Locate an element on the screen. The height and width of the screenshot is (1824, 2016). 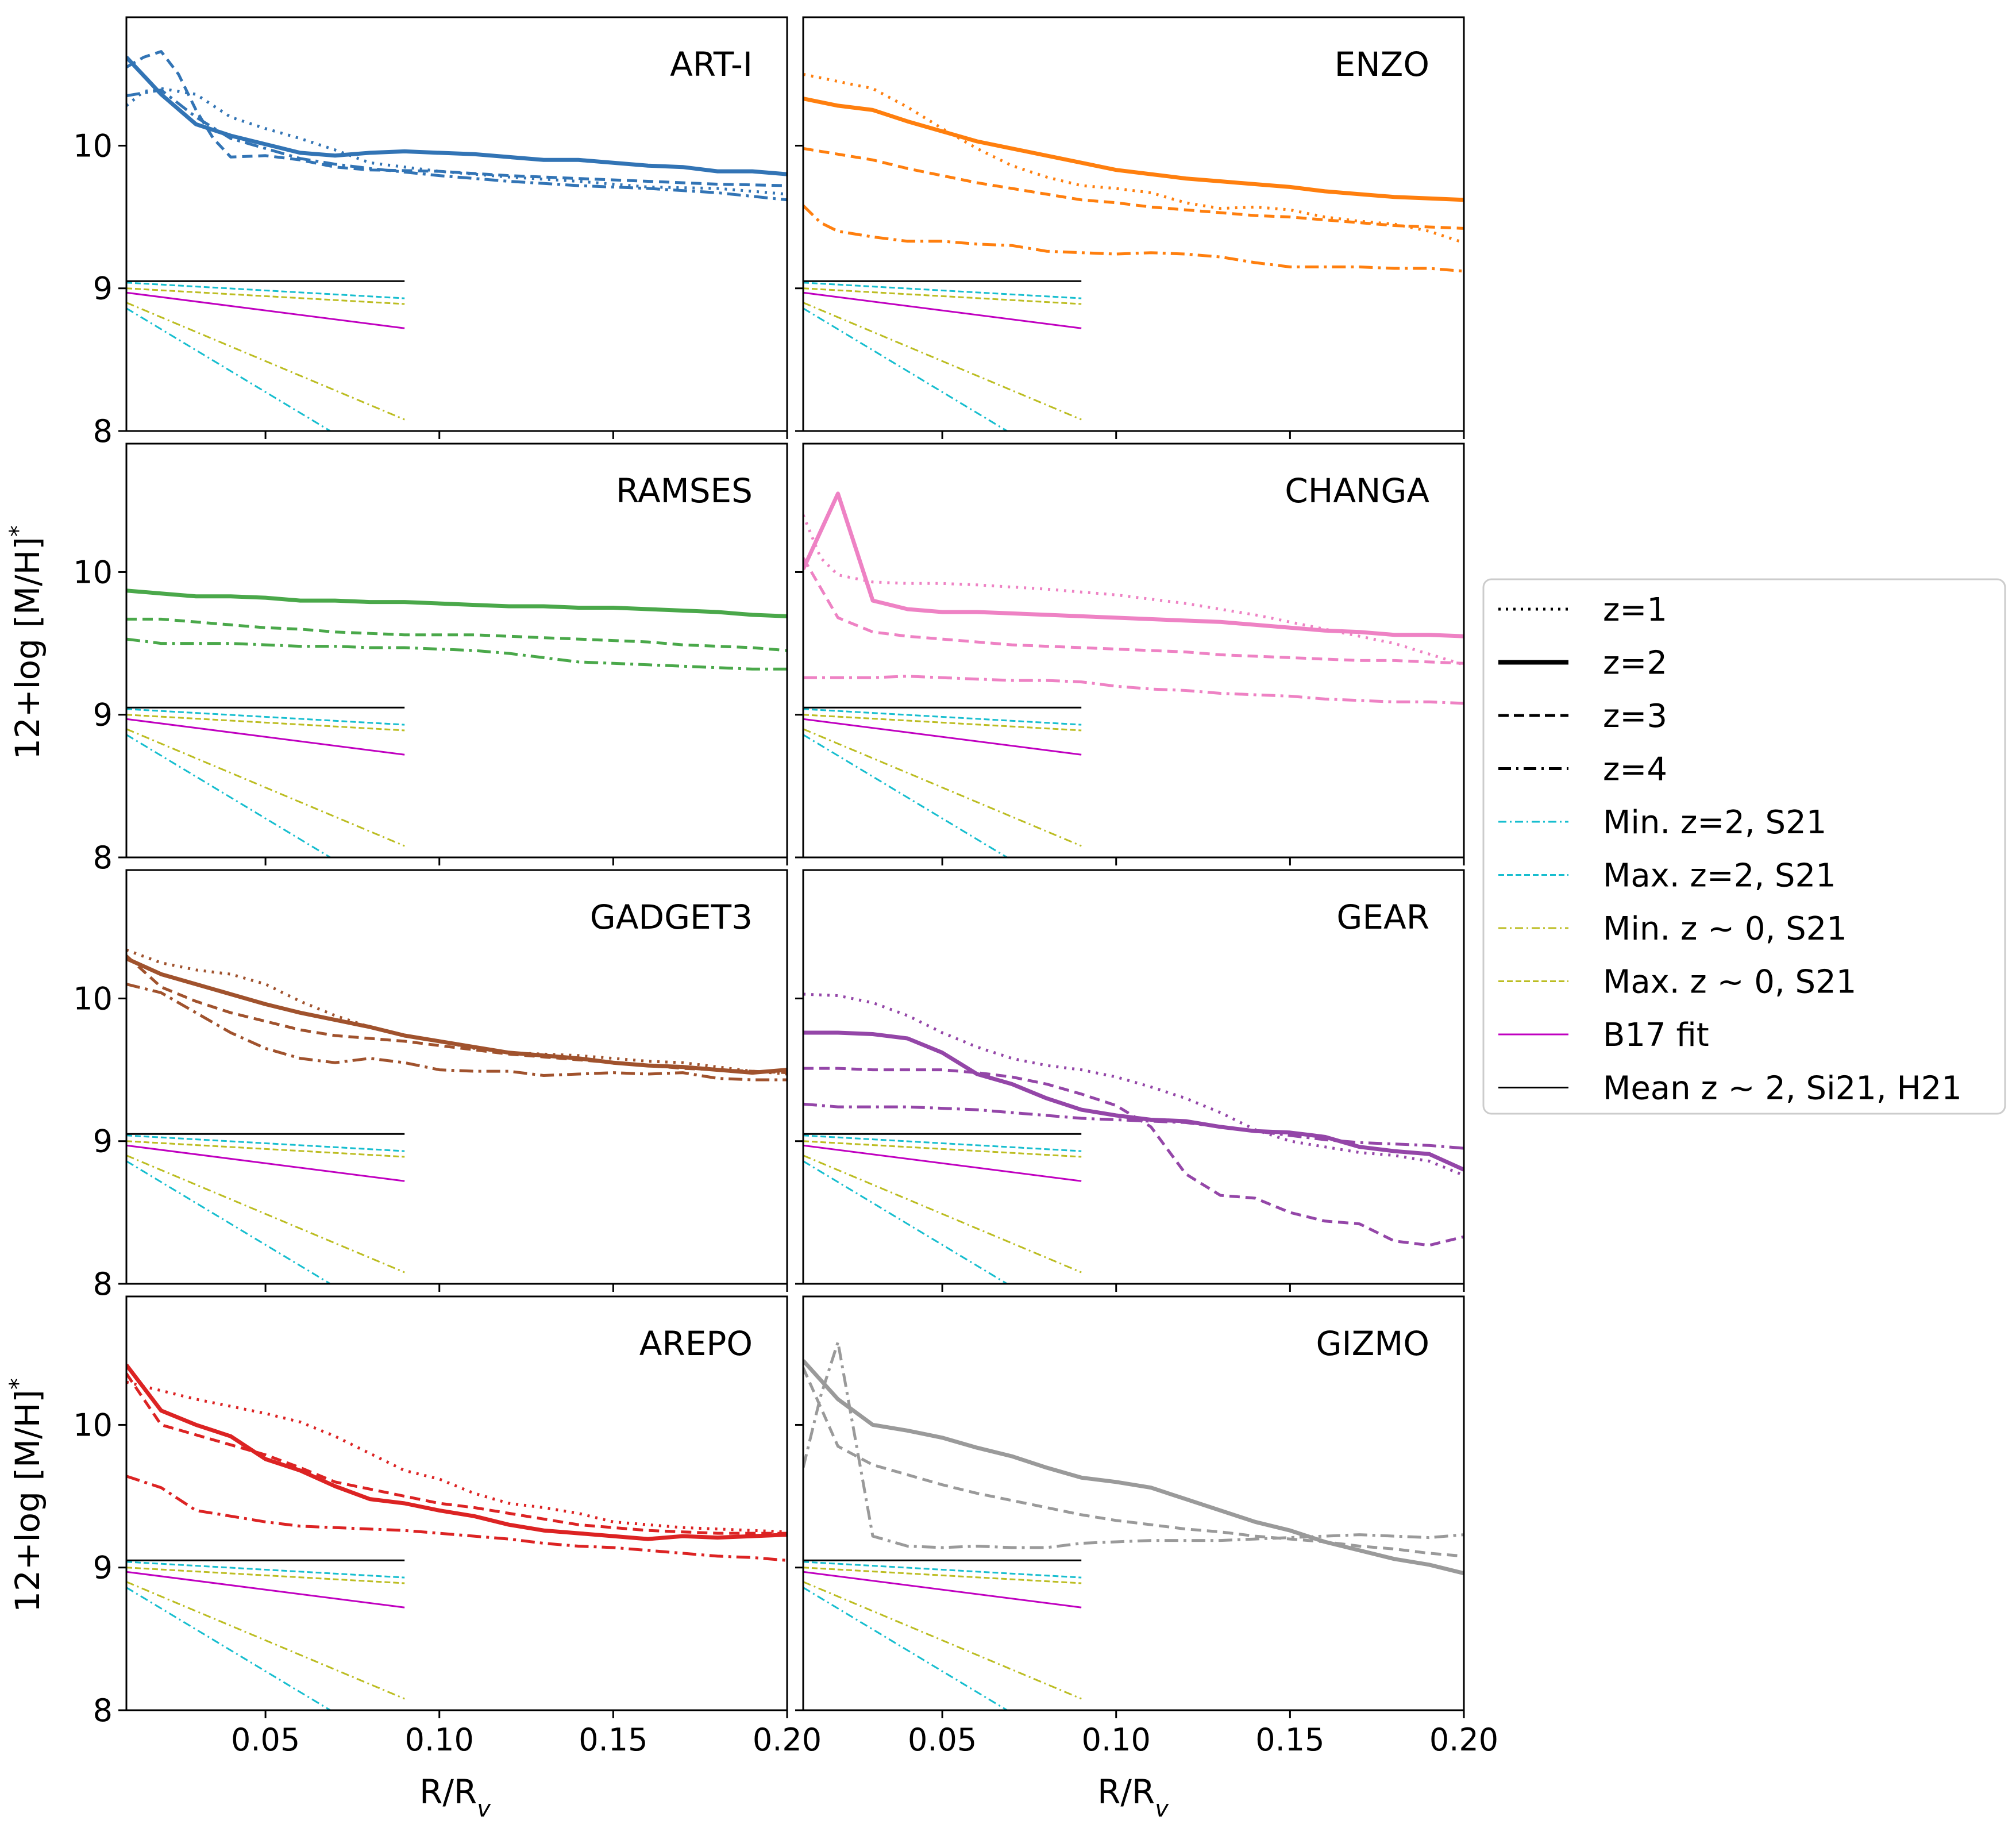
panel-gizmo-ref-max-z-2-s21 is located at coordinates (942, 1570).